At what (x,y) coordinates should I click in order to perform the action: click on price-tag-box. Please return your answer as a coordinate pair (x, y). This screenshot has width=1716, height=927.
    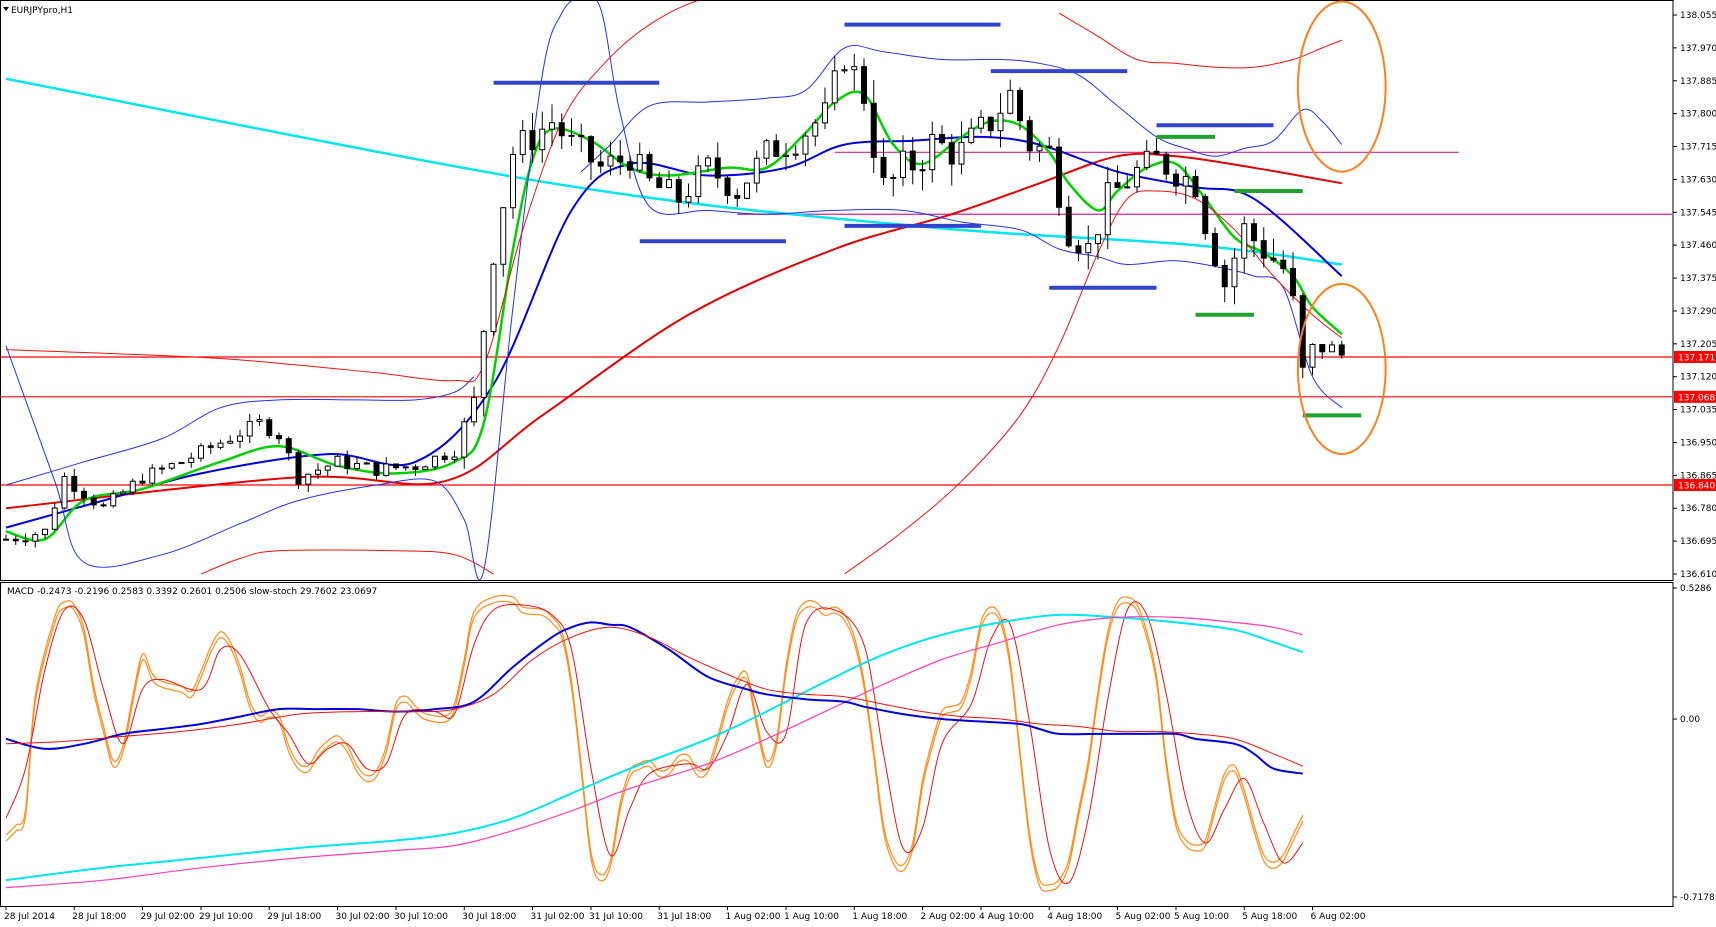
    Looking at the image, I should click on (1695, 485).